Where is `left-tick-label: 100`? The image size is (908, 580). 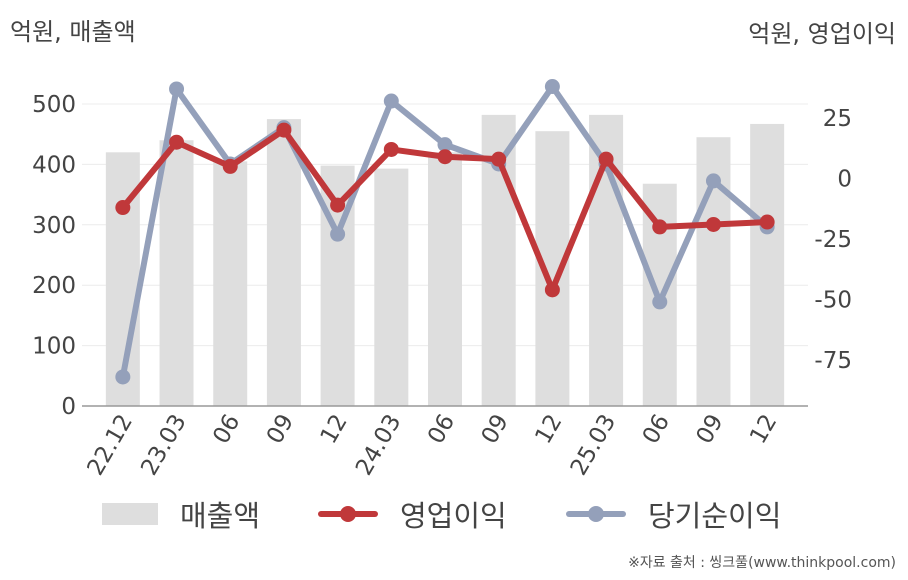 left-tick-label: 100 is located at coordinates (54, 347).